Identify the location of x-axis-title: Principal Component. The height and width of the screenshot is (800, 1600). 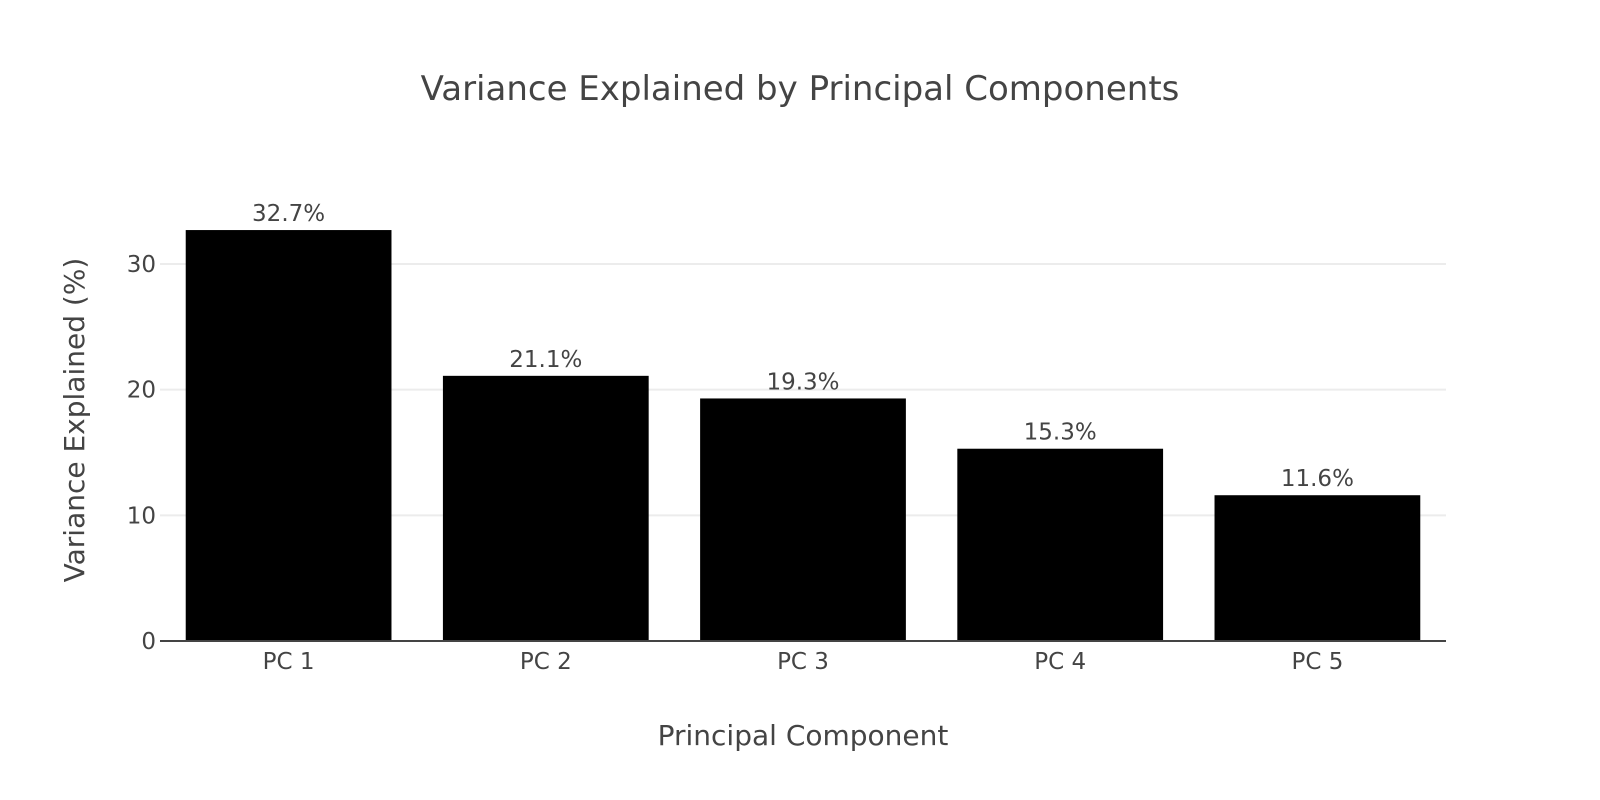
(803, 735).